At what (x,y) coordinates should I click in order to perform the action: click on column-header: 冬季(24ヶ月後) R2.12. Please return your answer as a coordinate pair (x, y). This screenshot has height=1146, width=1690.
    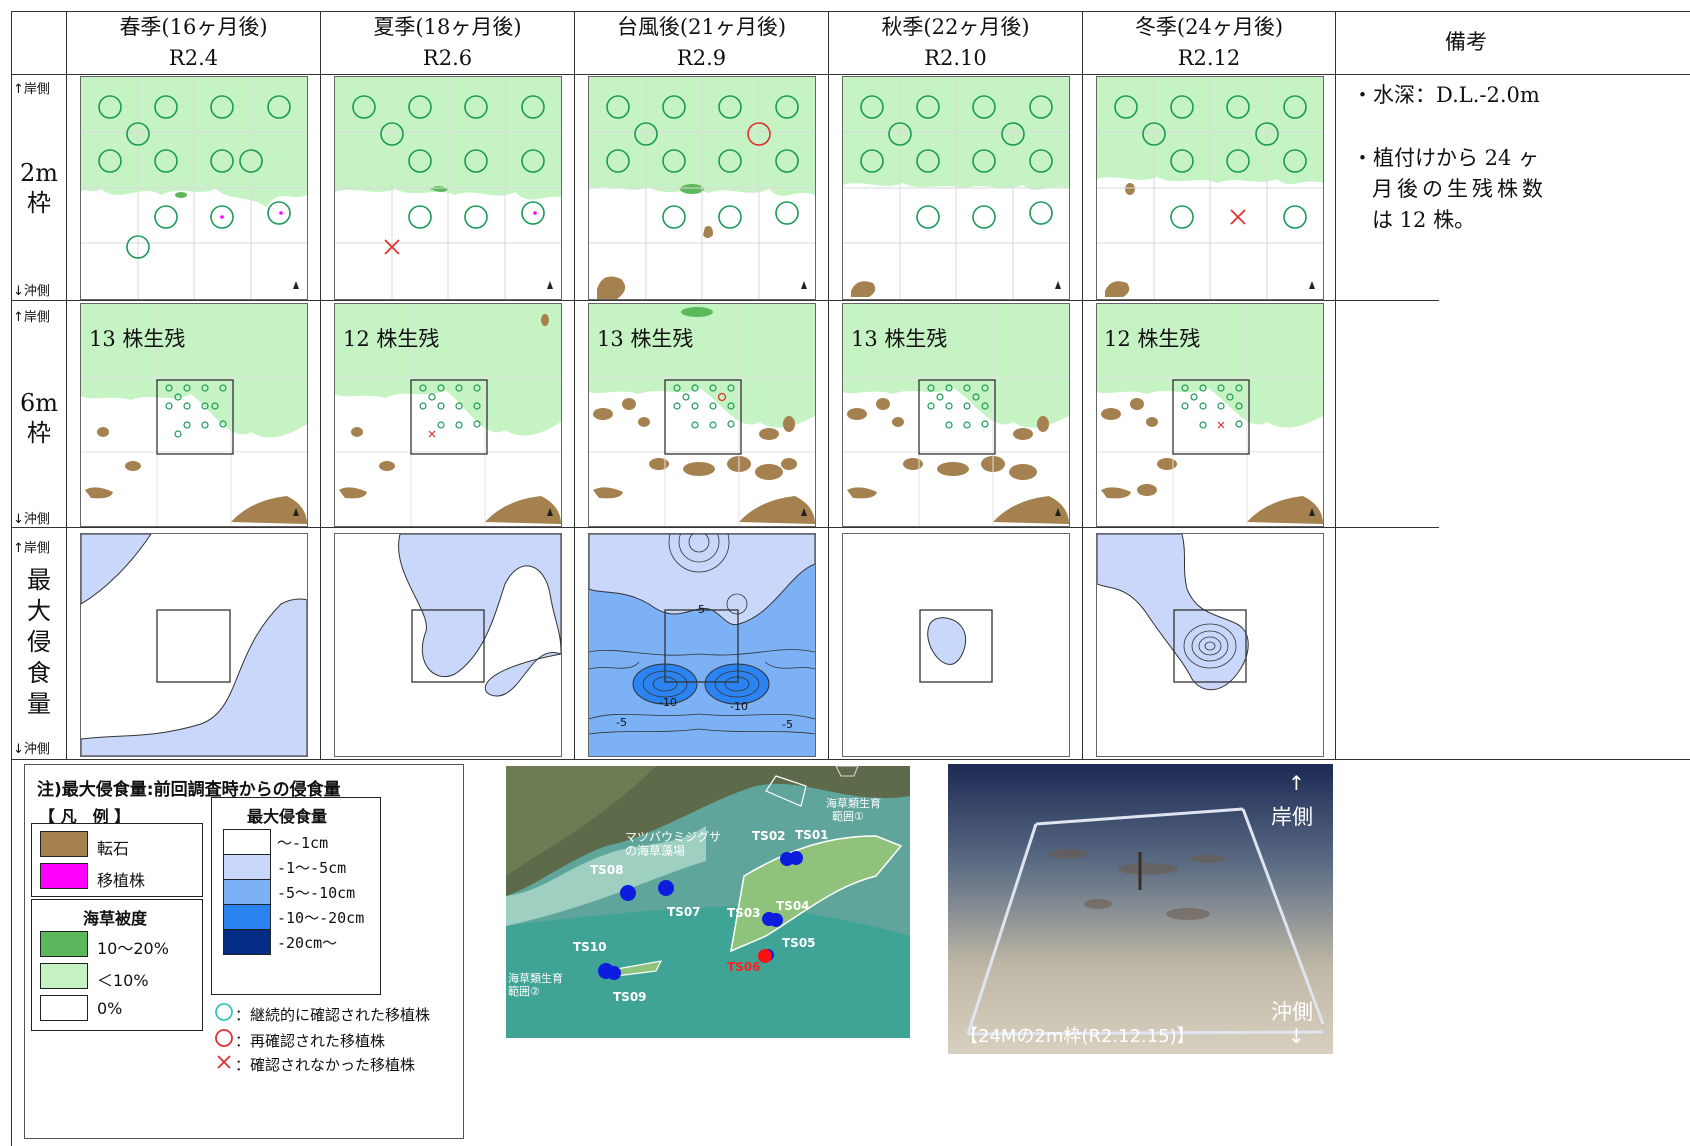
    Looking at the image, I should click on (1209, 43).